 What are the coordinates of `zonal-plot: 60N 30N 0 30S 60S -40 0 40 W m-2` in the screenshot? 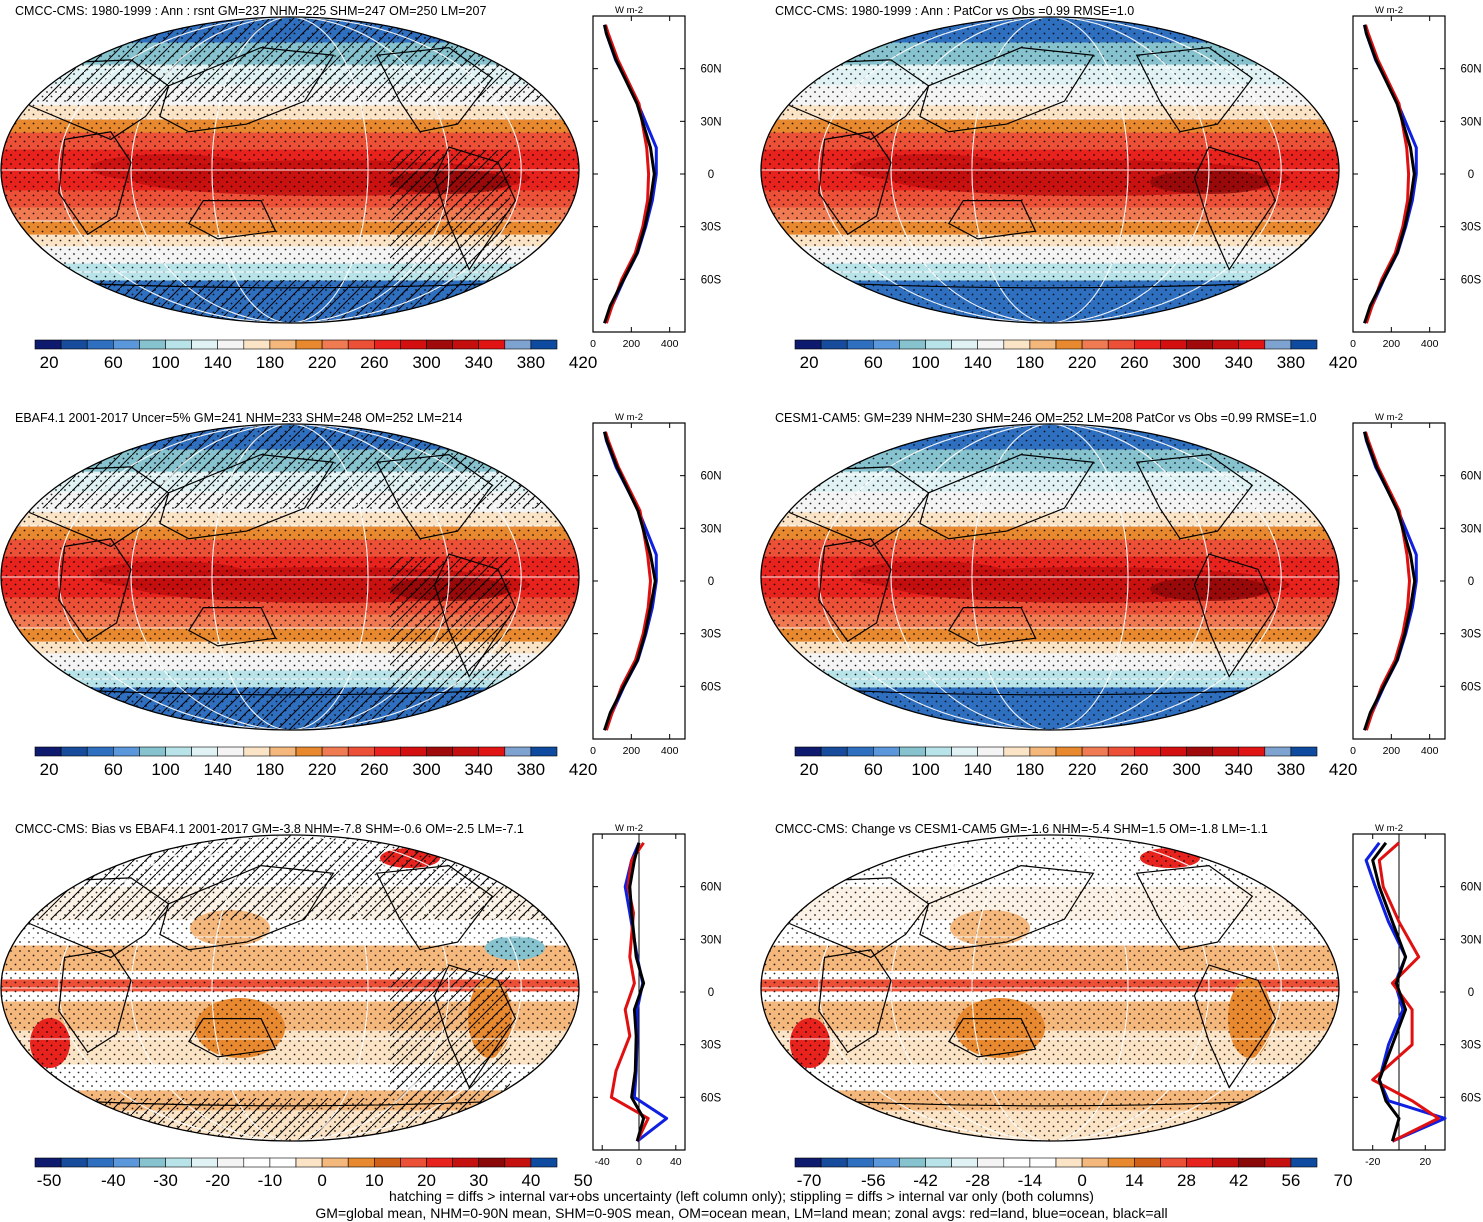 It's located at (657, 995).